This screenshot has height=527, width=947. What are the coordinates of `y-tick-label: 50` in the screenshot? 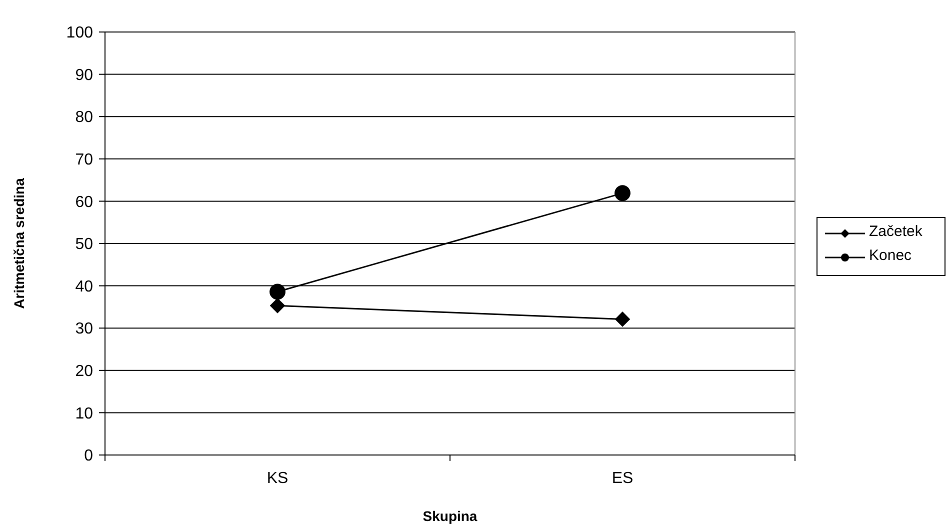 It's located at (84, 245).